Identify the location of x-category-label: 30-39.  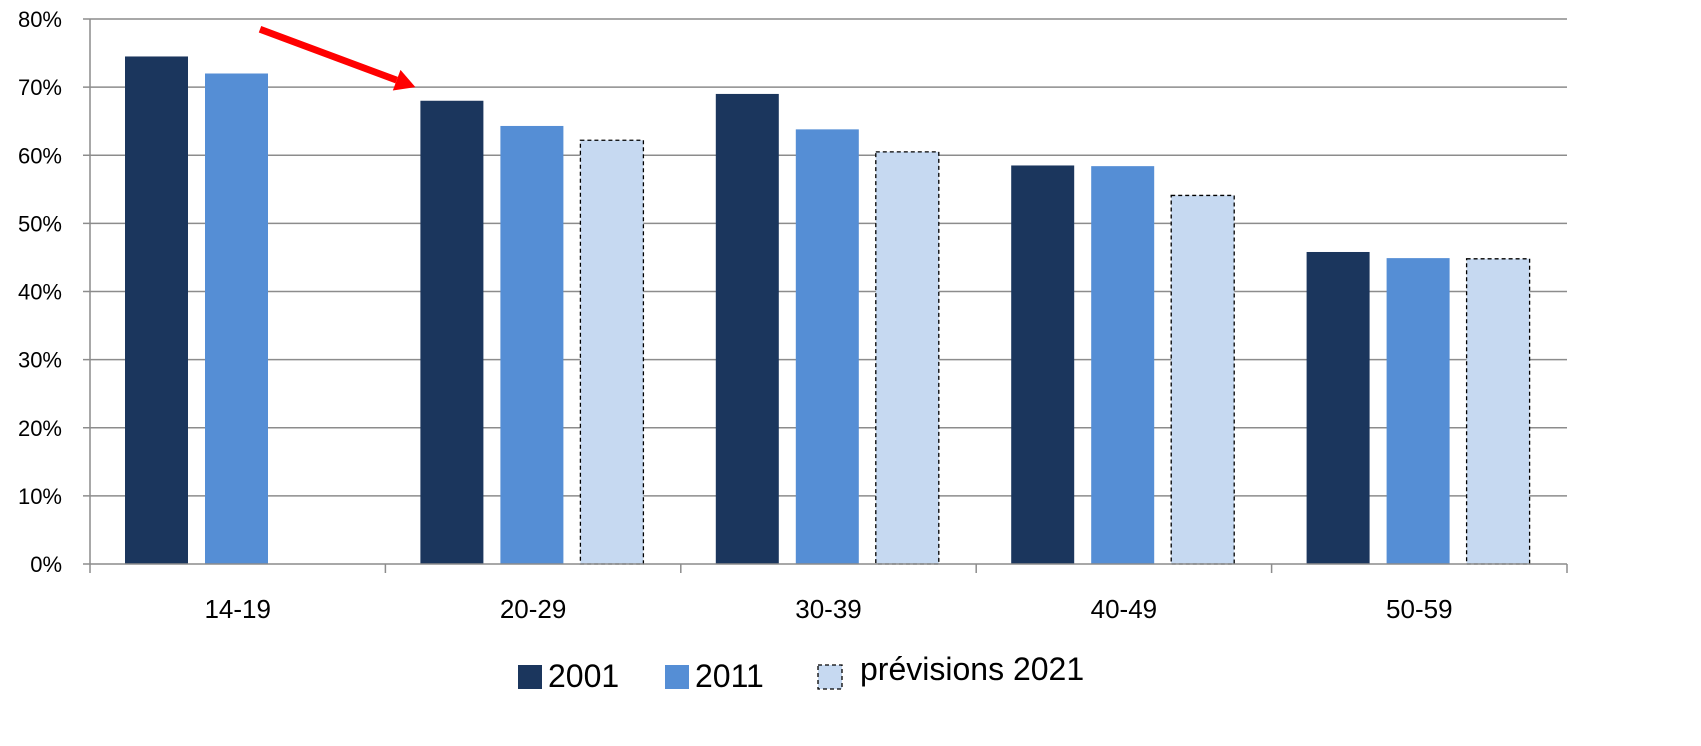
(828, 609).